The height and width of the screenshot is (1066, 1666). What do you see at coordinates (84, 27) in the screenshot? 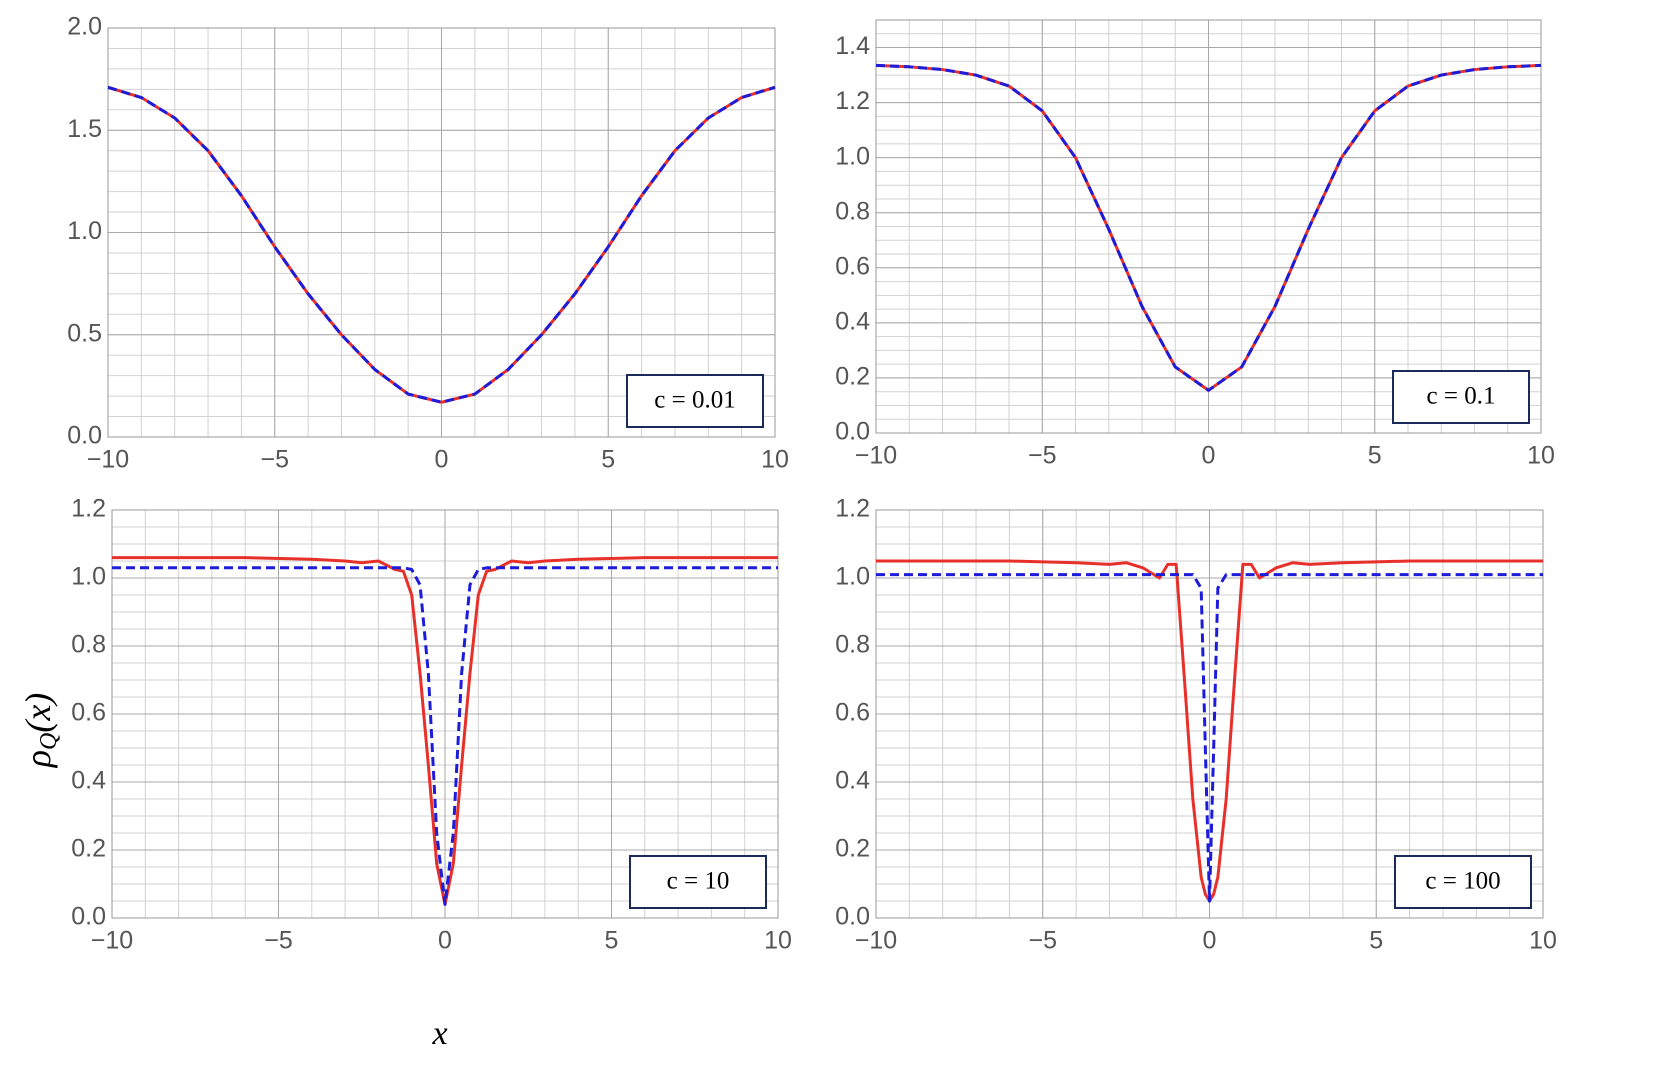
I see `y-tick-label: 2.0` at bounding box center [84, 27].